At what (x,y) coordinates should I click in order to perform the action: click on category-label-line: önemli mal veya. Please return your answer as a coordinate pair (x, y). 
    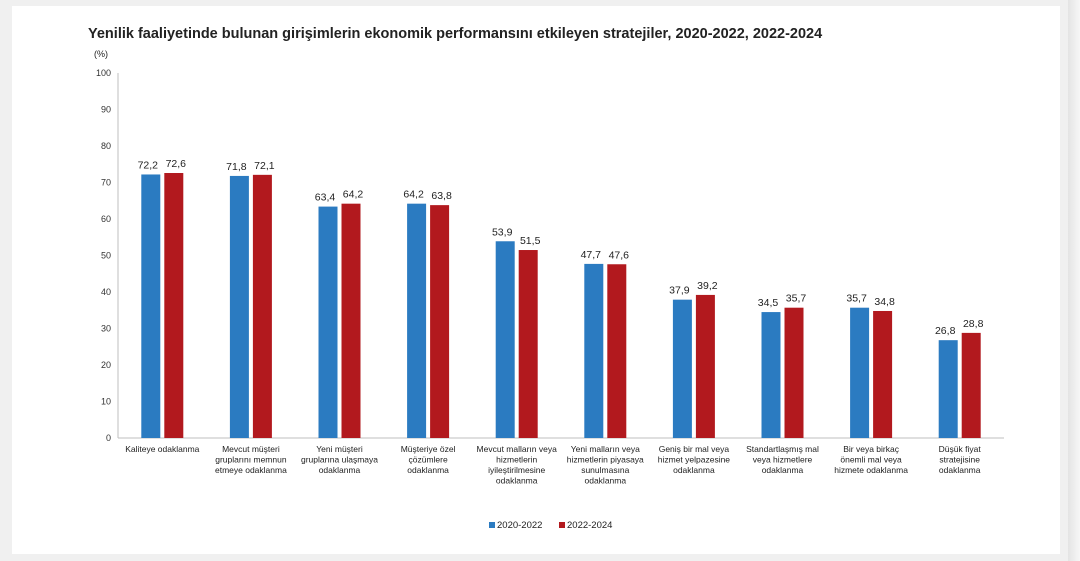
    Looking at the image, I should click on (871, 460).